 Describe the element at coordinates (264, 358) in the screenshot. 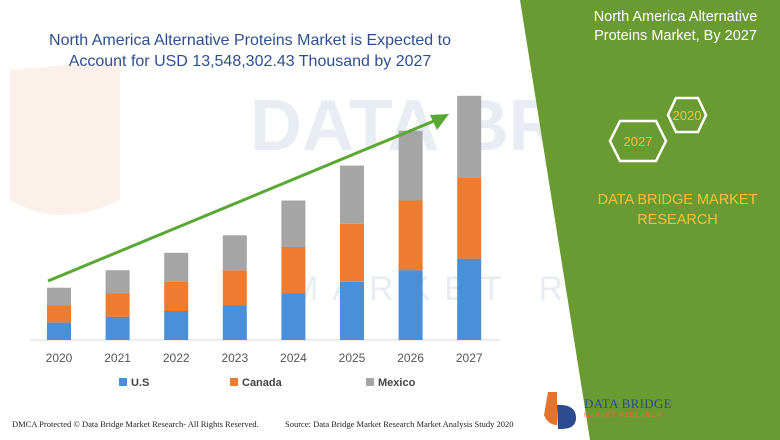

I see `x-tick-labels: 2020 2021 2022 2023 2024 2025 2026 2027` at that location.